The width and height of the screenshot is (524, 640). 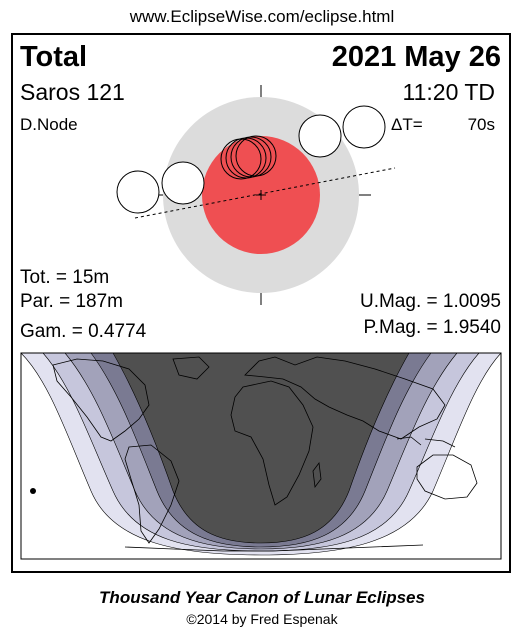 What do you see at coordinates (274, 548) in the screenshot?
I see `antarctica-outline` at bounding box center [274, 548].